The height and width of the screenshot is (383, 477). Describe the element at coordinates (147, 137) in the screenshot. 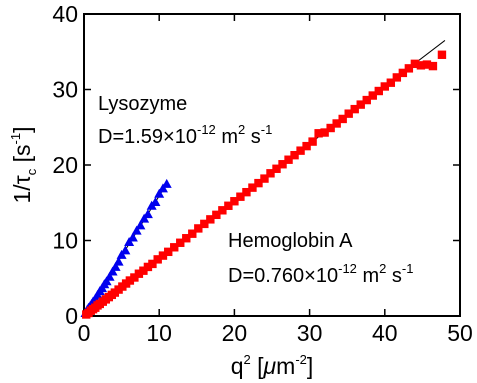

I see `lyso-d-pre: D=1.59×10` at that location.